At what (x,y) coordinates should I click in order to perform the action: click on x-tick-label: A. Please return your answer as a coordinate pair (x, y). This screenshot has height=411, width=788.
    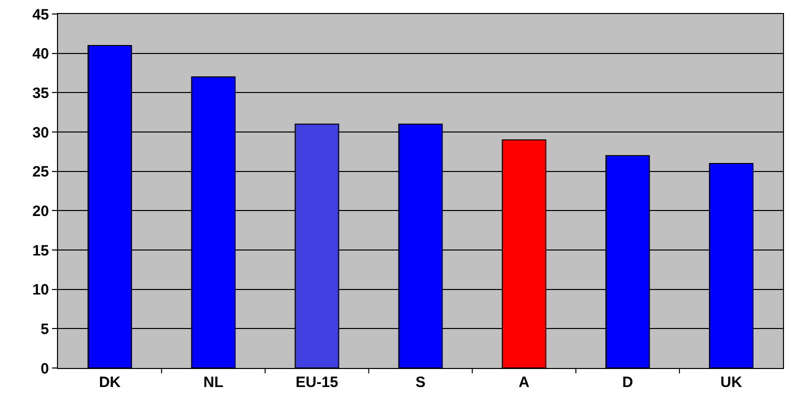
    Looking at the image, I should click on (524, 382).